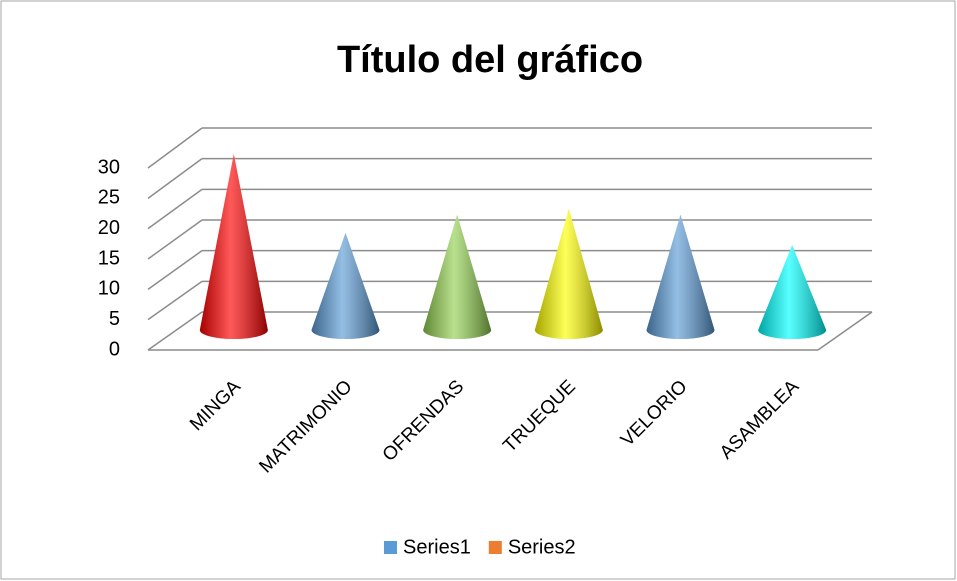 The height and width of the screenshot is (581, 957). Describe the element at coordinates (114, 319) in the screenshot. I see `y-tick-label: 5` at that location.